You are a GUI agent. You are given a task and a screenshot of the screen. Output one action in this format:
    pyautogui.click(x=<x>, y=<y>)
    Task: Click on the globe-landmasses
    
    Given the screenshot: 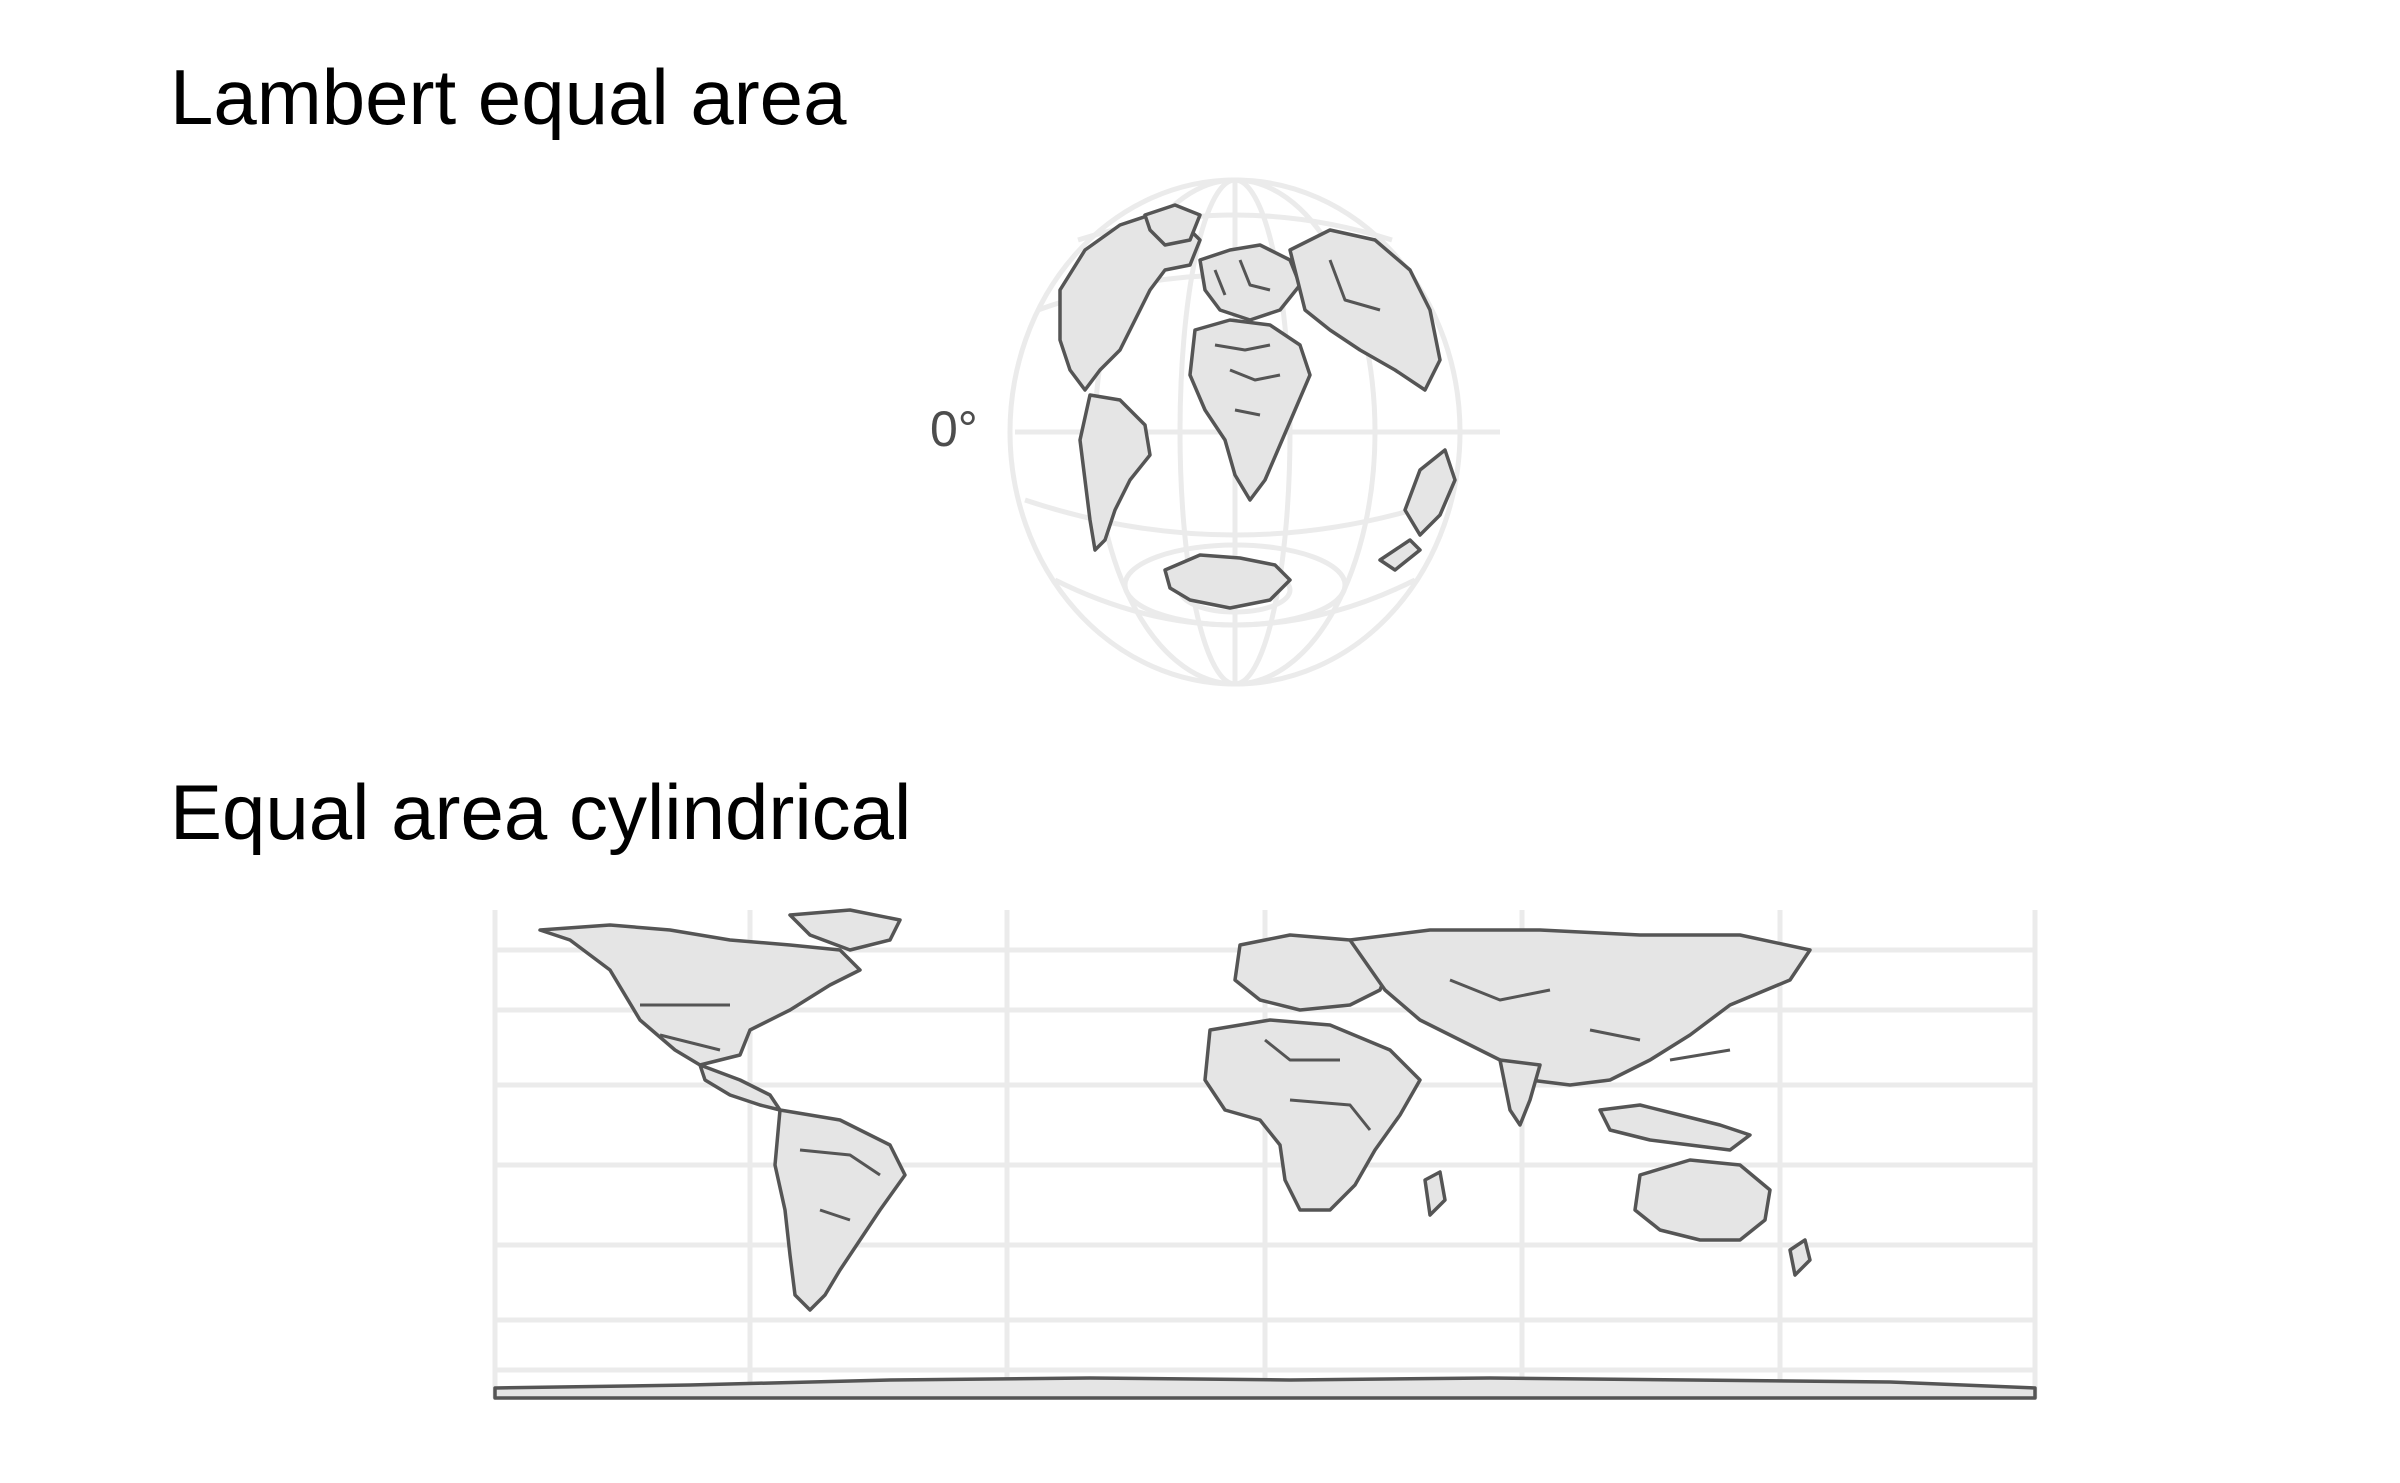 What is the action you would take?
    pyautogui.click(x=1257, y=406)
    